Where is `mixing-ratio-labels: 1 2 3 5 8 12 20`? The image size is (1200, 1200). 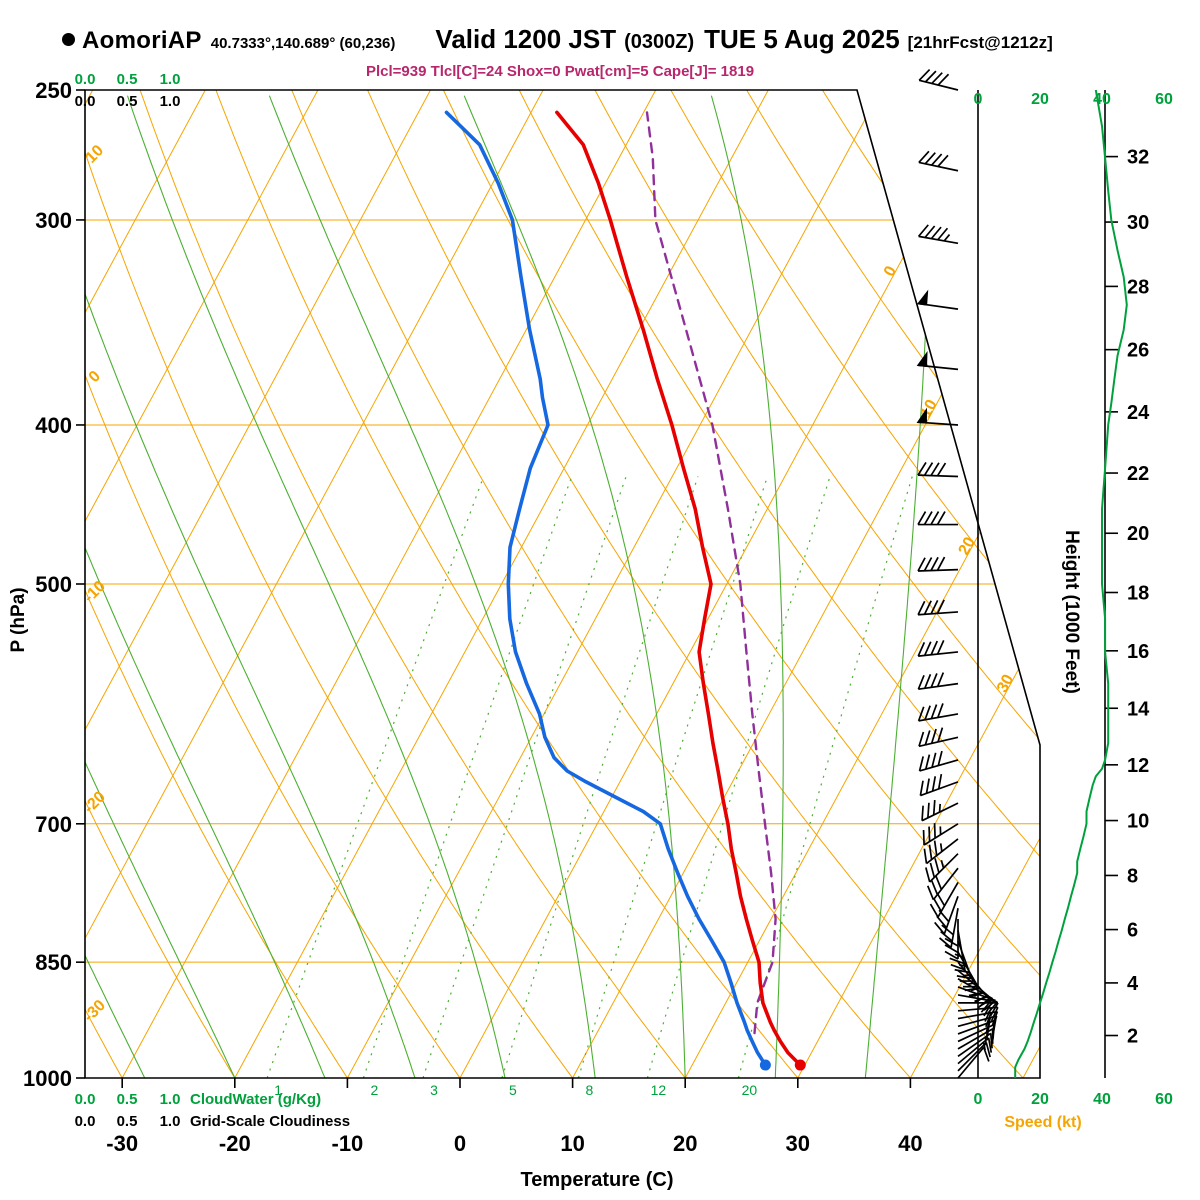
mixing-ratio-labels: 1 2 3 5 8 12 20 is located at coordinates (515, 1090).